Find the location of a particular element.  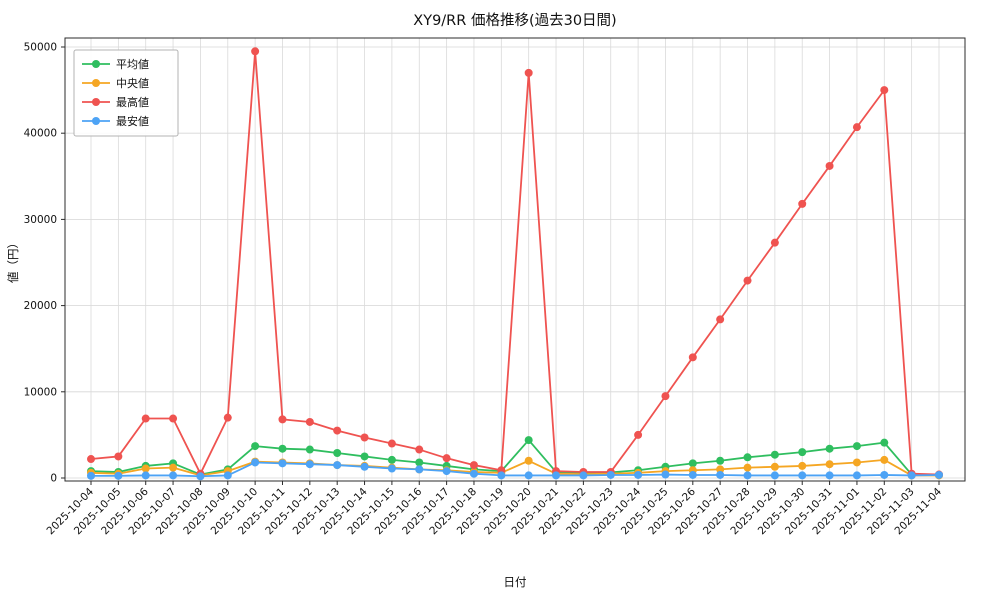

series-line-median is located at coordinates (514, 467).